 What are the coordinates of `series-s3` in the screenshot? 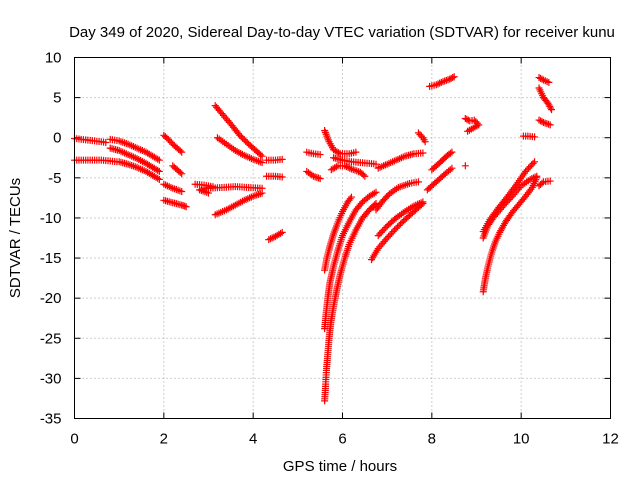 It's located at (134, 149).